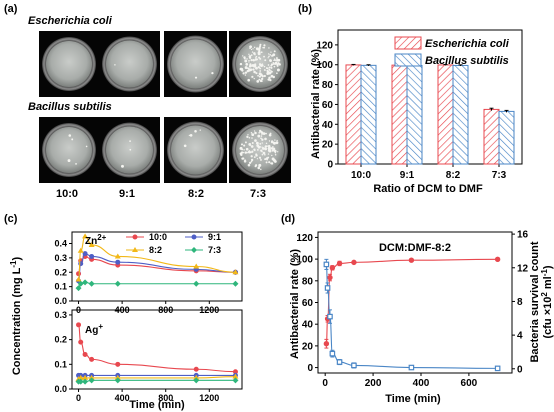 The height and width of the screenshot is (412, 554). I want to click on y-tick-label: 60, so click(328, 105).